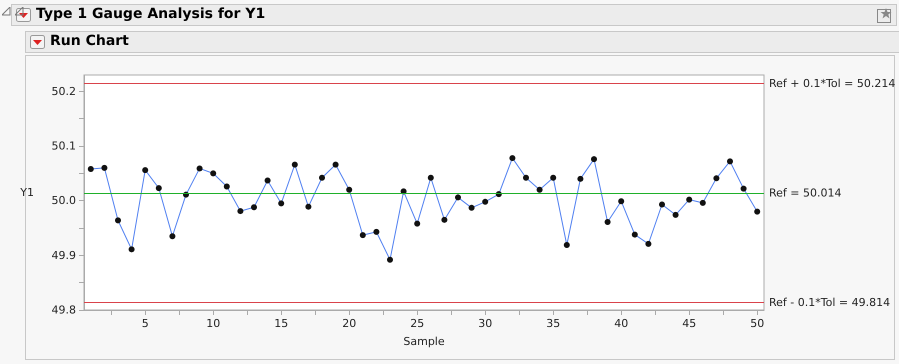  I want to click on y-tick-label: 49.9, so click(64, 255).